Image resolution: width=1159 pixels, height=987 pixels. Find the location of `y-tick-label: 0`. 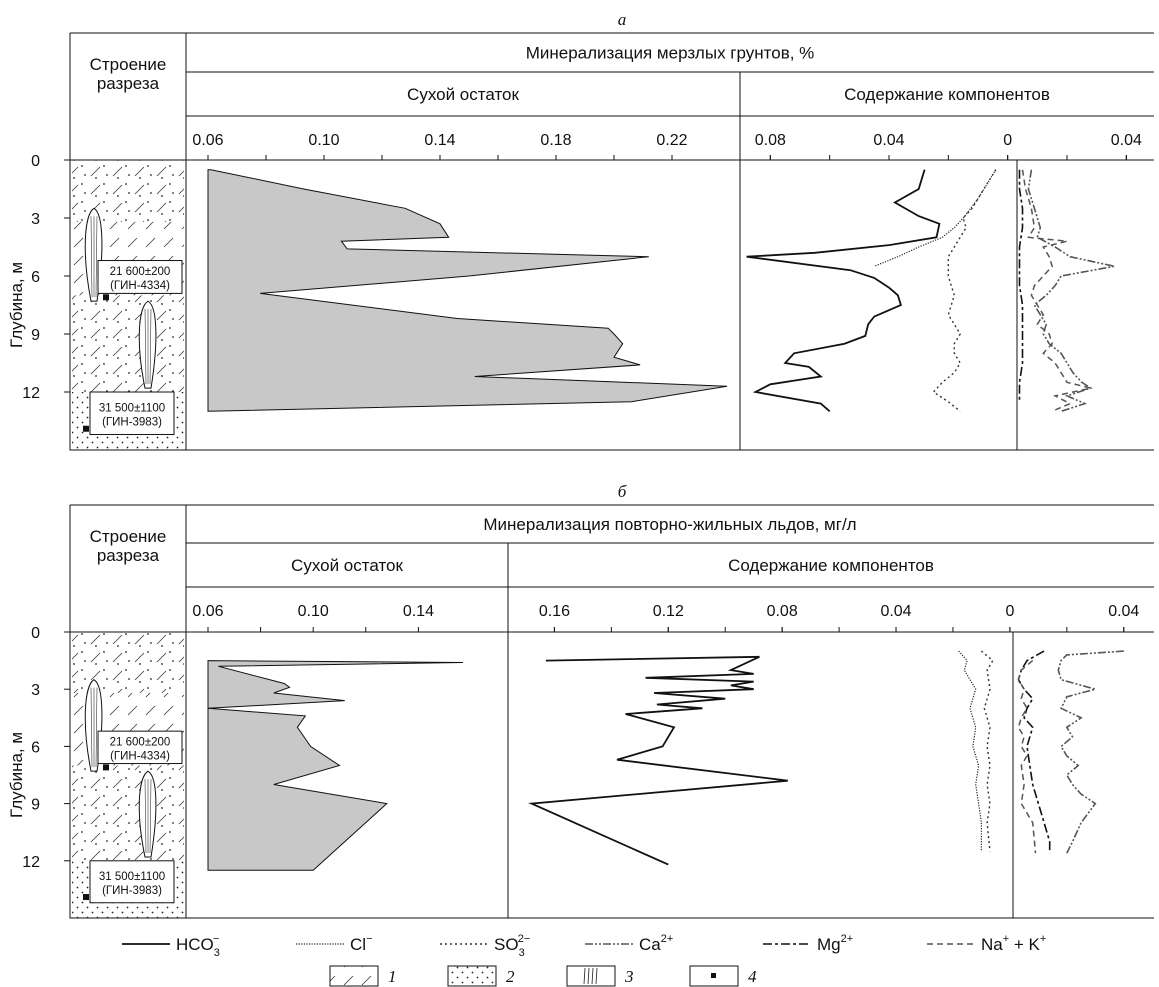

y-tick-label: 0 is located at coordinates (35, 633).